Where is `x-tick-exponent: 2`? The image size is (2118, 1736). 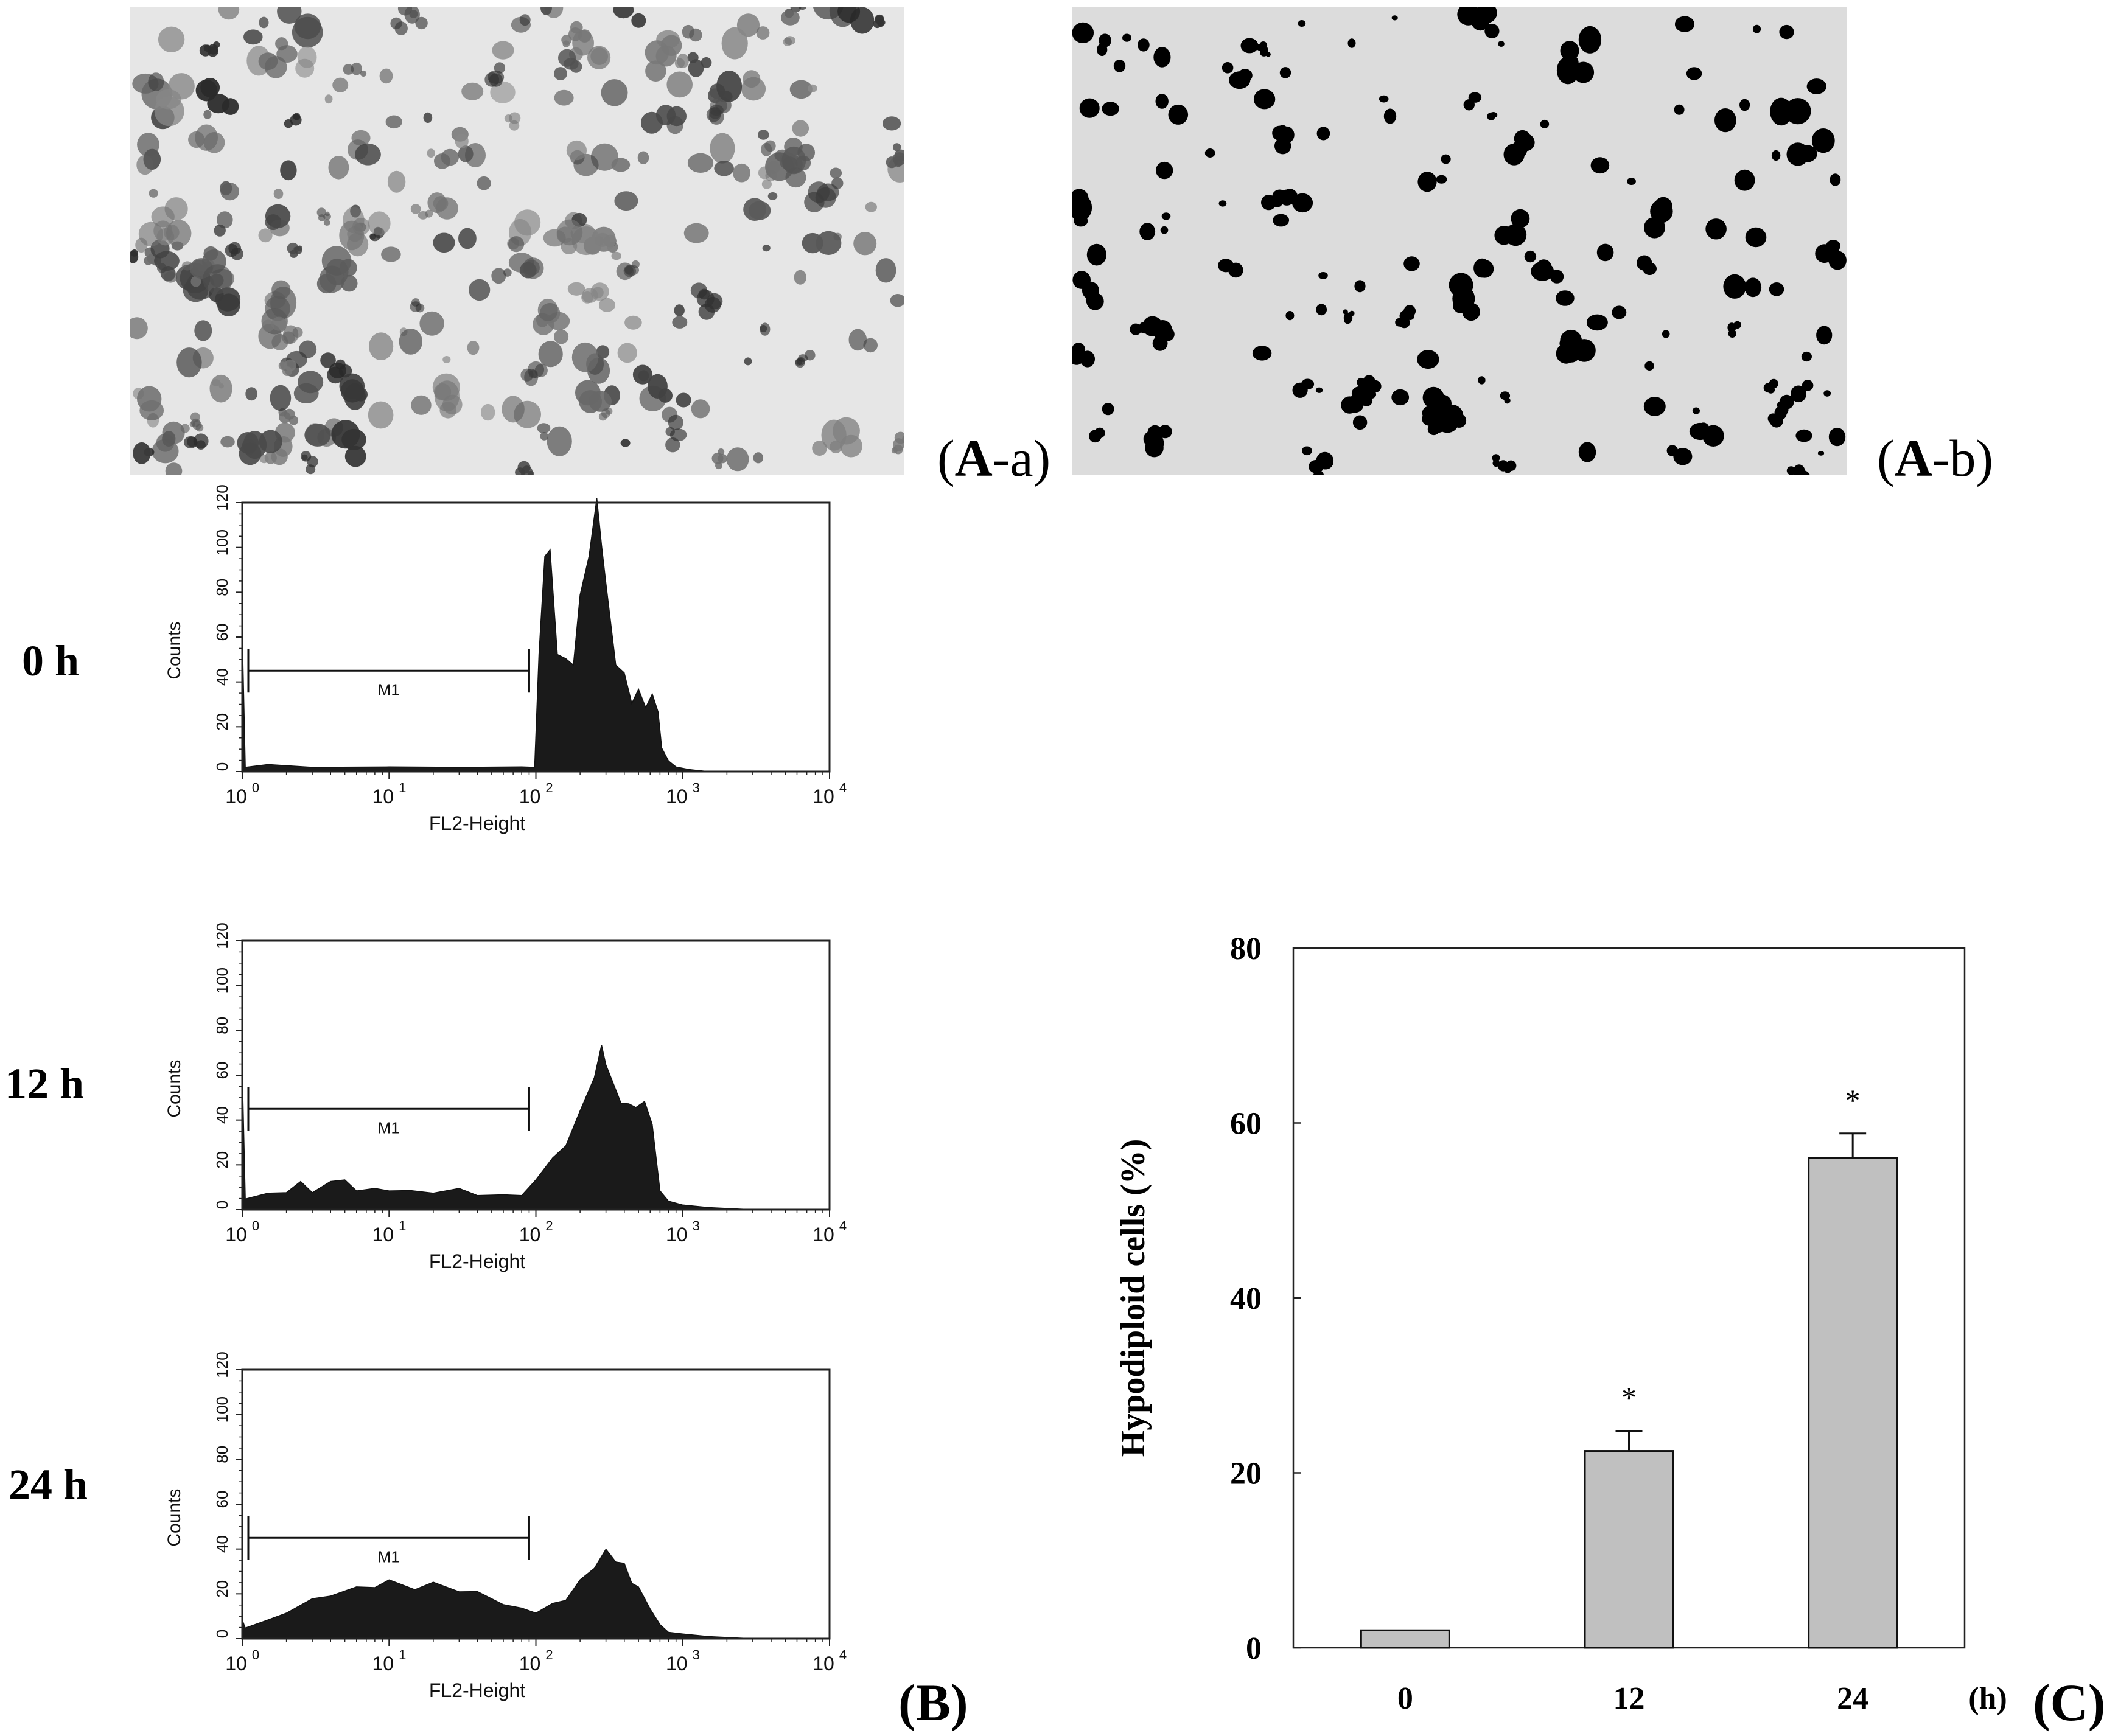 x-tick-exponent: 2 is located at coordinates (549, 1654).